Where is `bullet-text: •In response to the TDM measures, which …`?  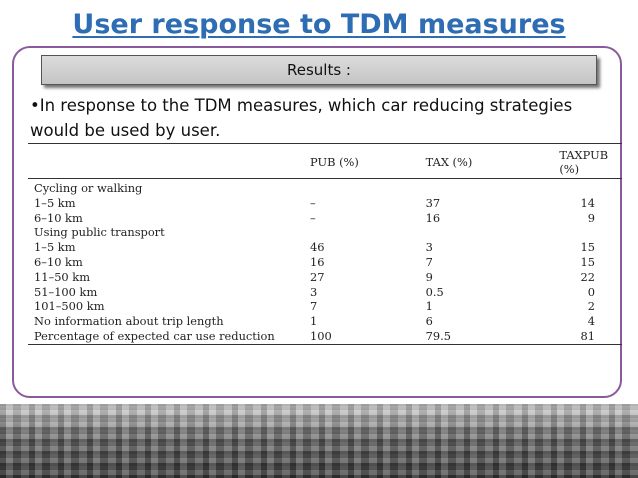
bullet-text: •In response to the TDM measures, which … is located at coordinates (301, 118).